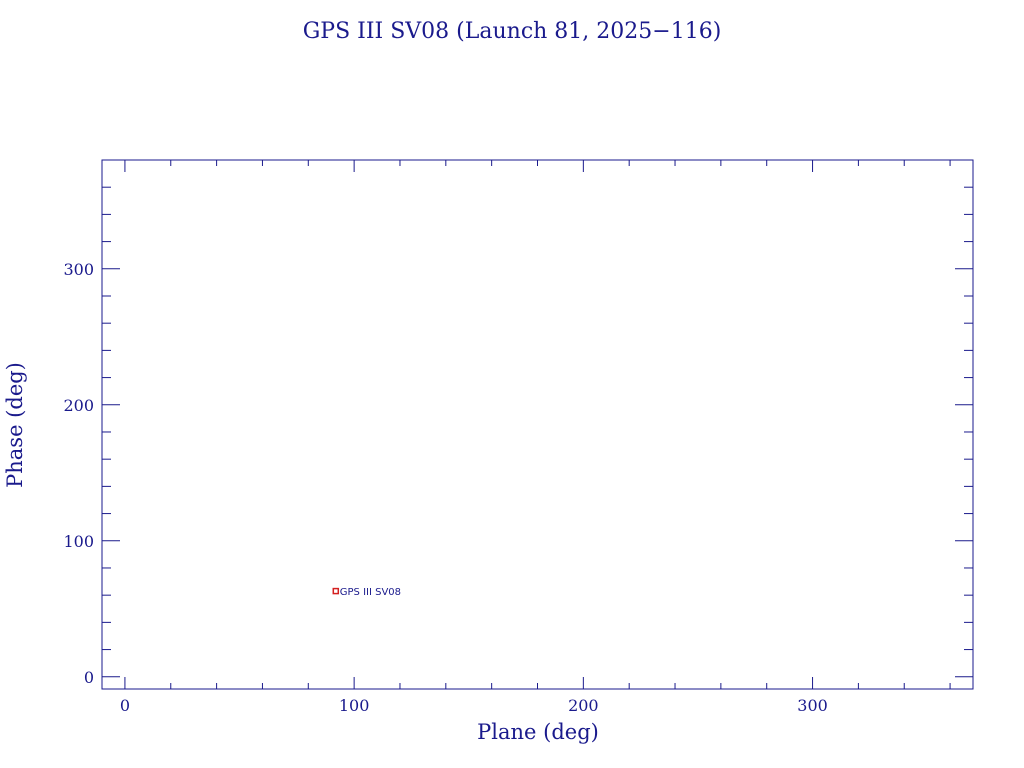  What do you see at coordinates (15, 425) in the screenshot?
I see `y-axis-label: Phase (deg)` at bounding box center [15, 425].